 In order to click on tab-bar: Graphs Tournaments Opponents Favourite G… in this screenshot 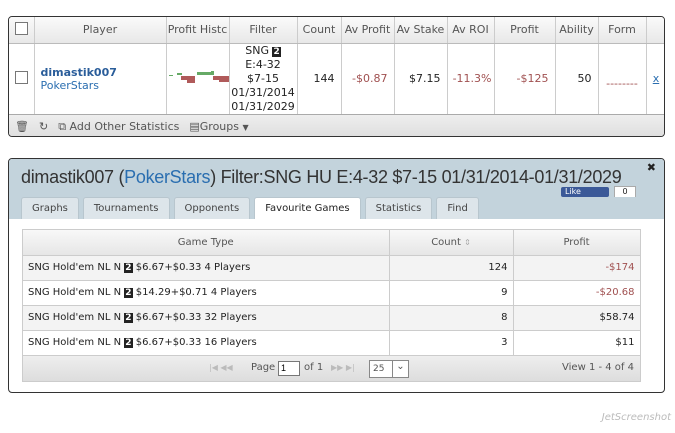, I will do `click(250, 208)`.